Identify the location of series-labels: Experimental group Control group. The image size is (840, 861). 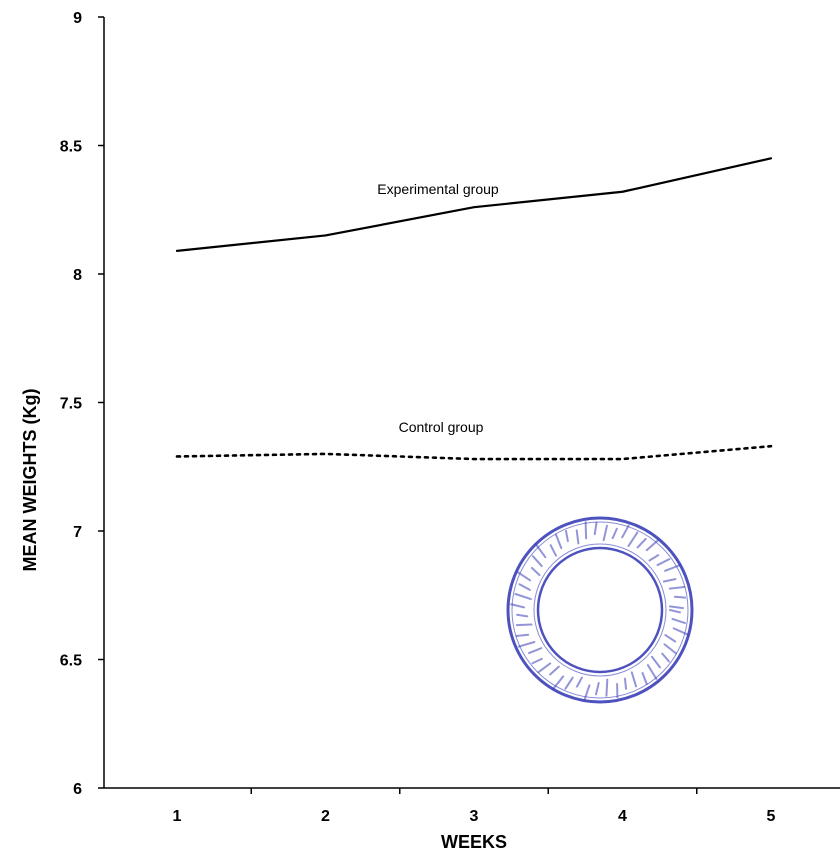
(438, 308).